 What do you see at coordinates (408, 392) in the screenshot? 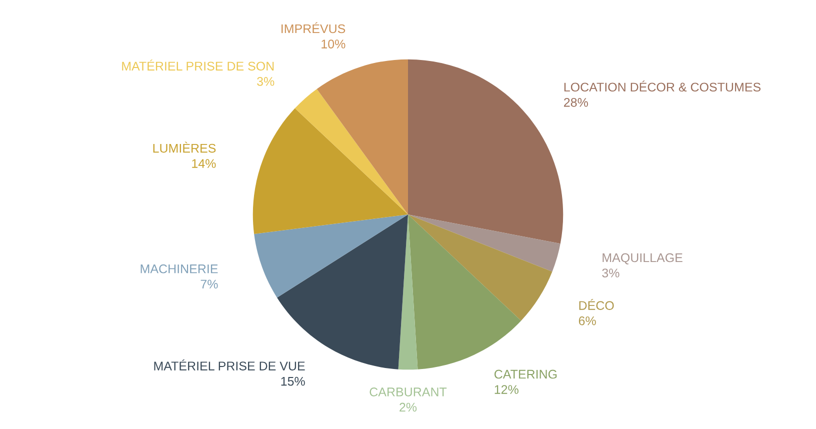
I see `slice-label: CARBURANT` at bounding box center [408, 392].